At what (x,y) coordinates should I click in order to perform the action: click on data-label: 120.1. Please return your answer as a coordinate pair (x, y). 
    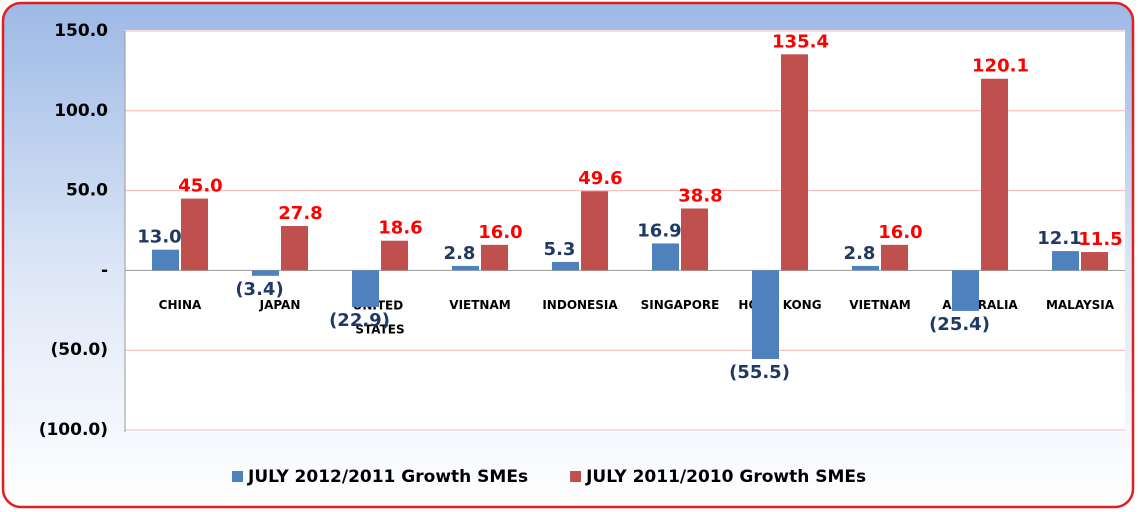
    Looking at the image, I should click on (1000, 66).